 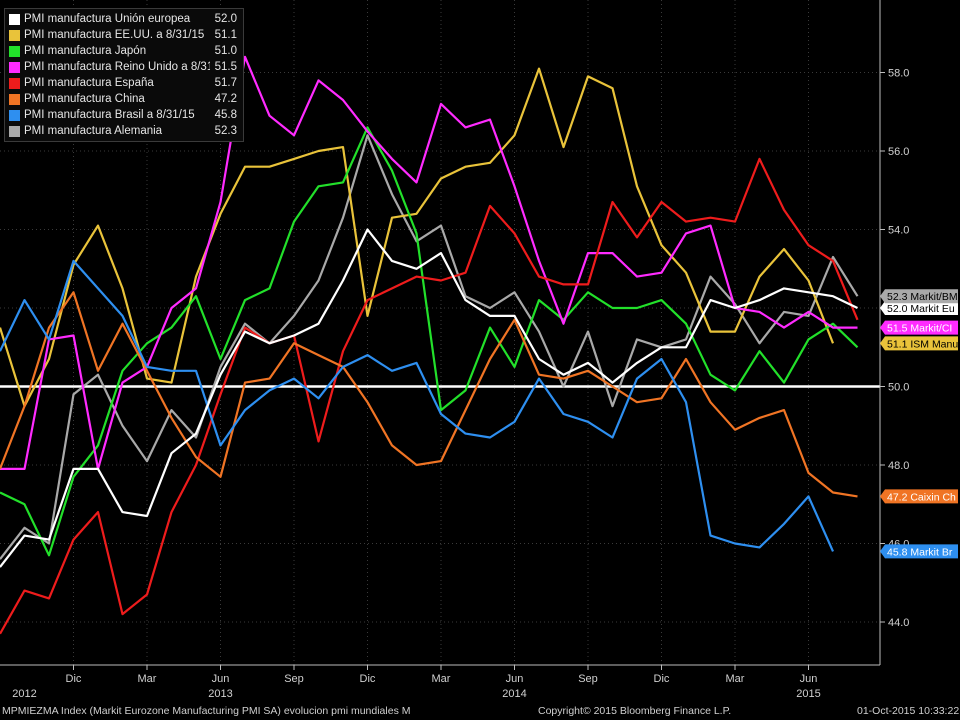 I want to click on legend-value: 51.1, so click(x=225, y=35).